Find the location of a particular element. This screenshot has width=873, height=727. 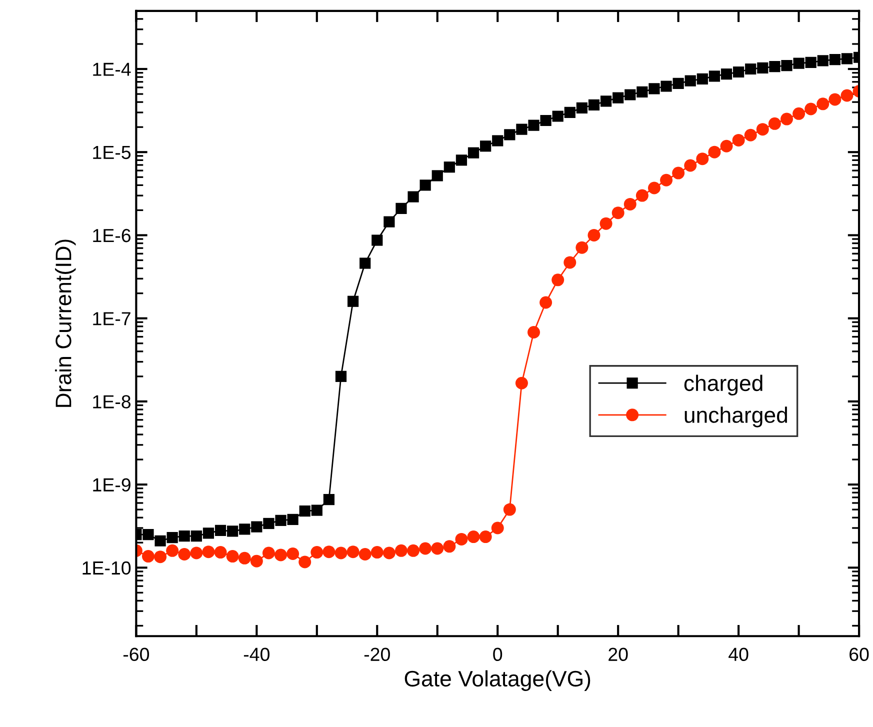

y-tick-label: 1E-10 is located at coordinates (106, 568).